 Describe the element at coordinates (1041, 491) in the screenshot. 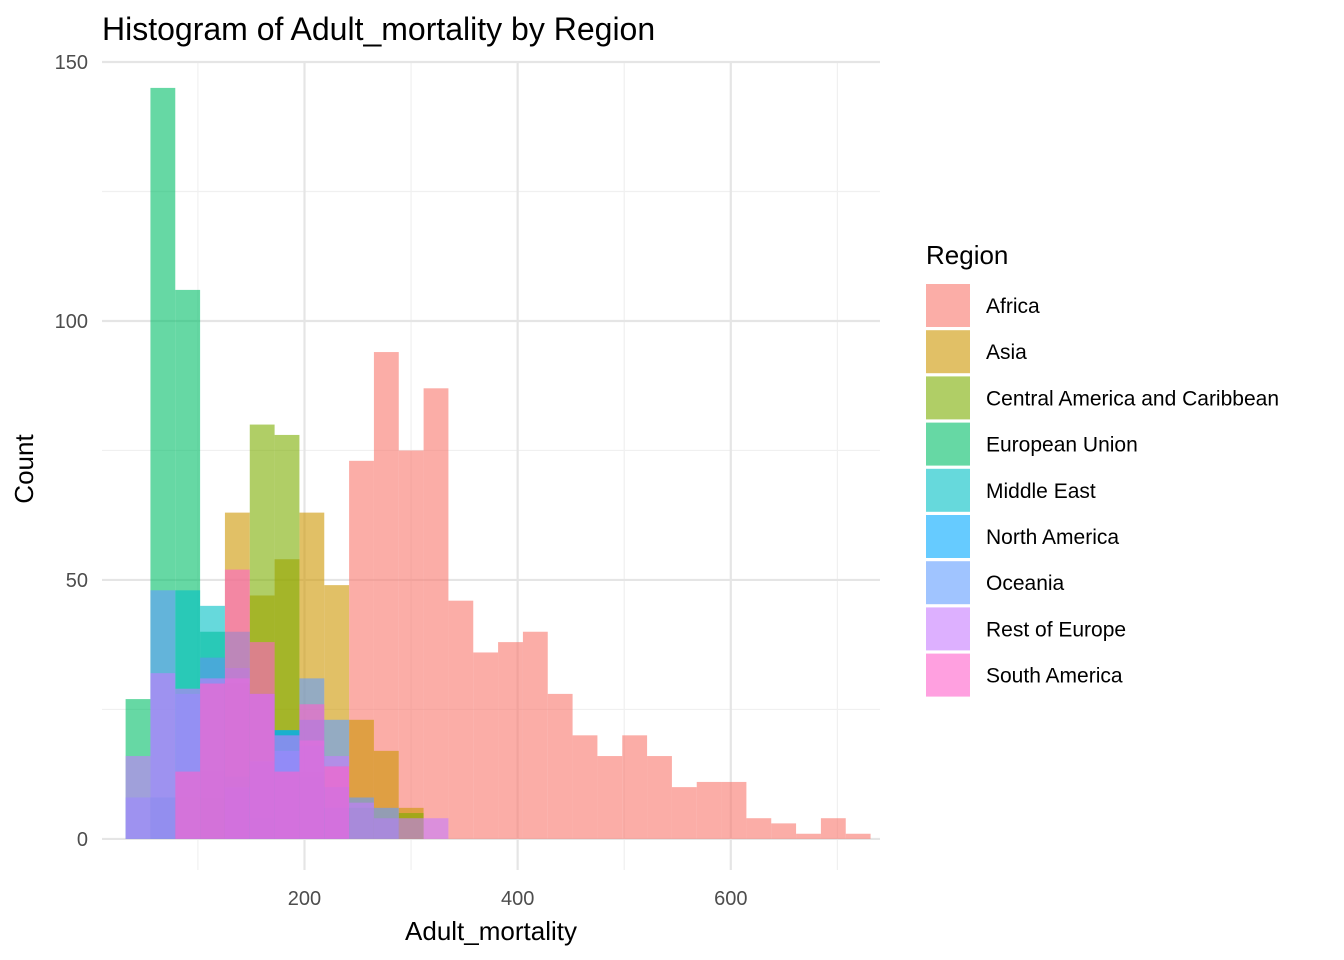

I see `legend-label: Middle East` at that location.